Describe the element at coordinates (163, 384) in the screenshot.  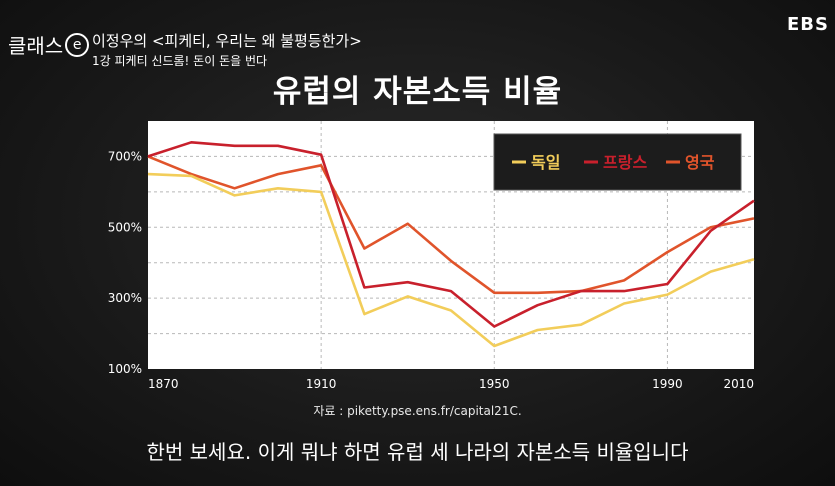
I see `x-tick-label: 1870` at that location.